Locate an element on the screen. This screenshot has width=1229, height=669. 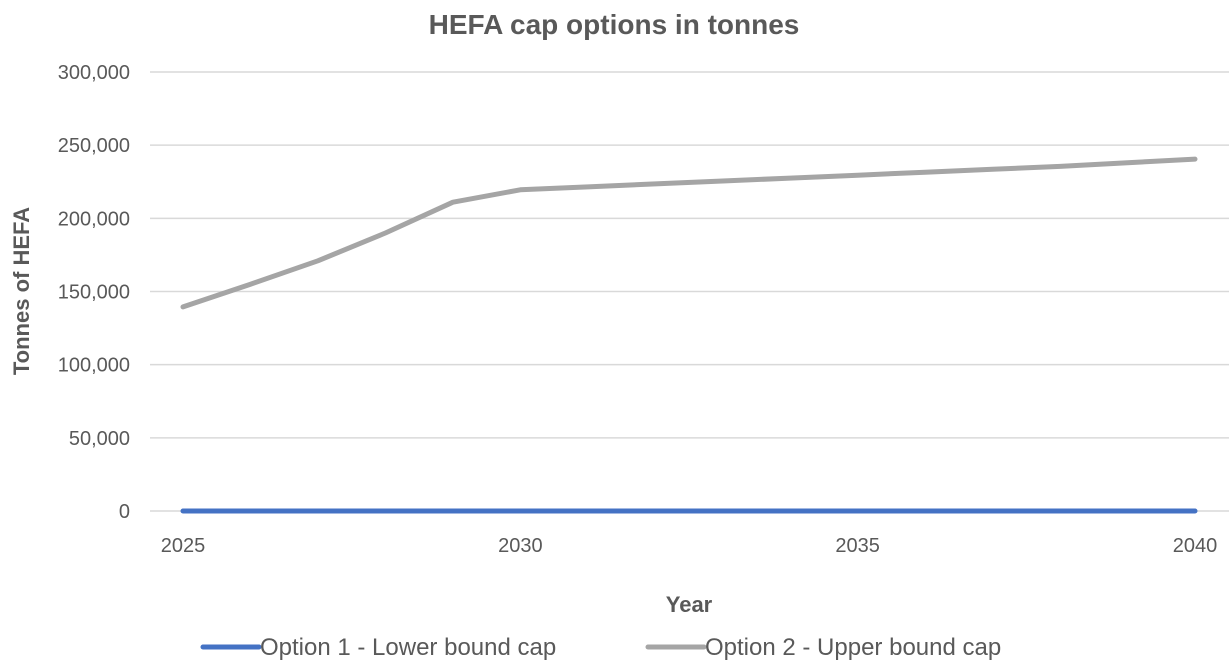
x-axis-ticks: 2025 2030 2035 2040 is located at coordinates (689, 546).